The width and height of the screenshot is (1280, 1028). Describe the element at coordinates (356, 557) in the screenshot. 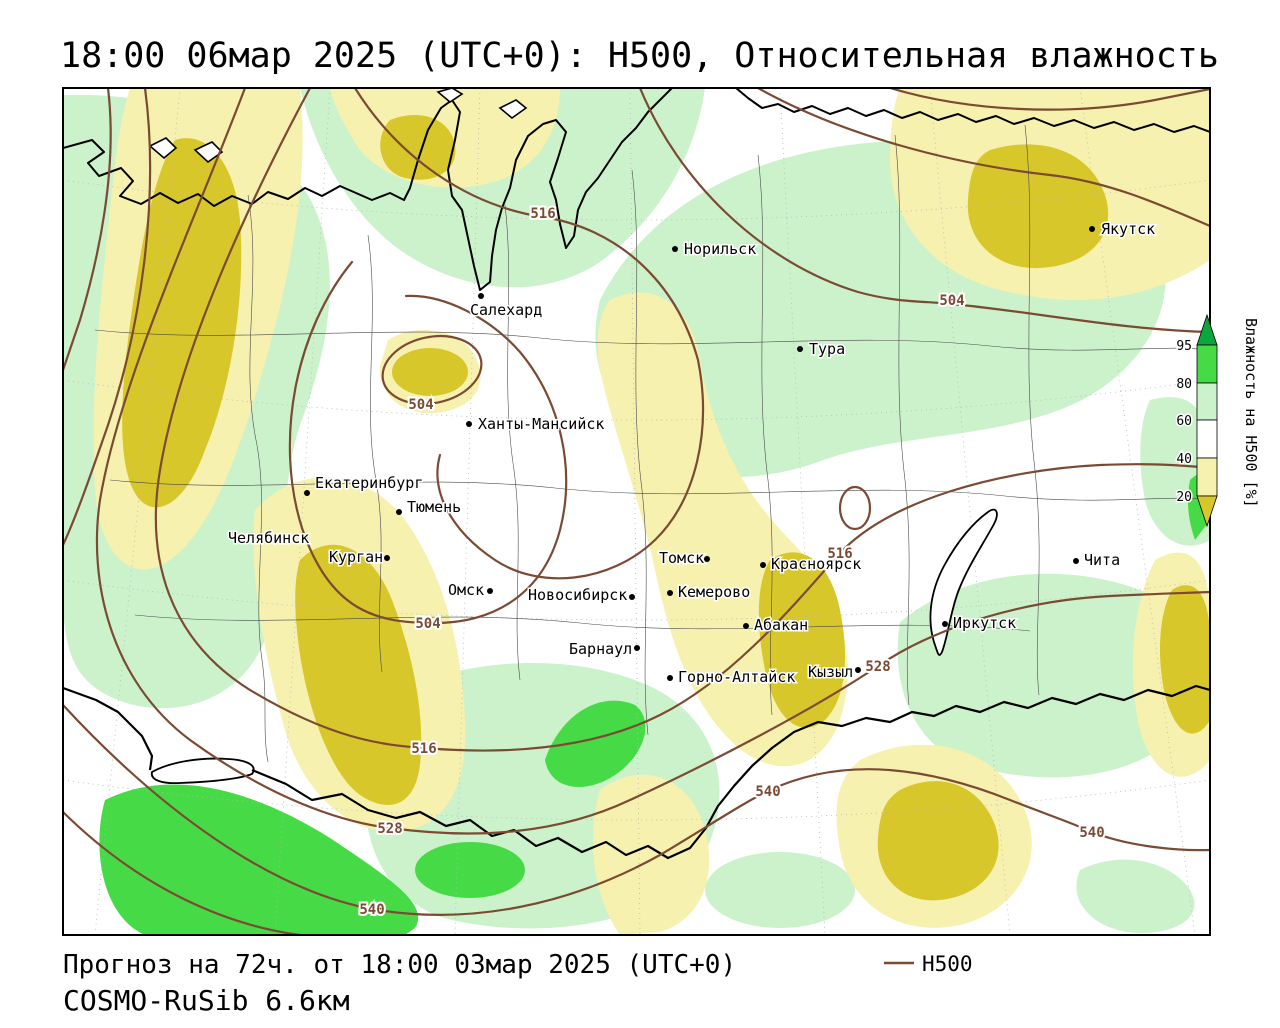

I see `city-label: Курган` at that location.